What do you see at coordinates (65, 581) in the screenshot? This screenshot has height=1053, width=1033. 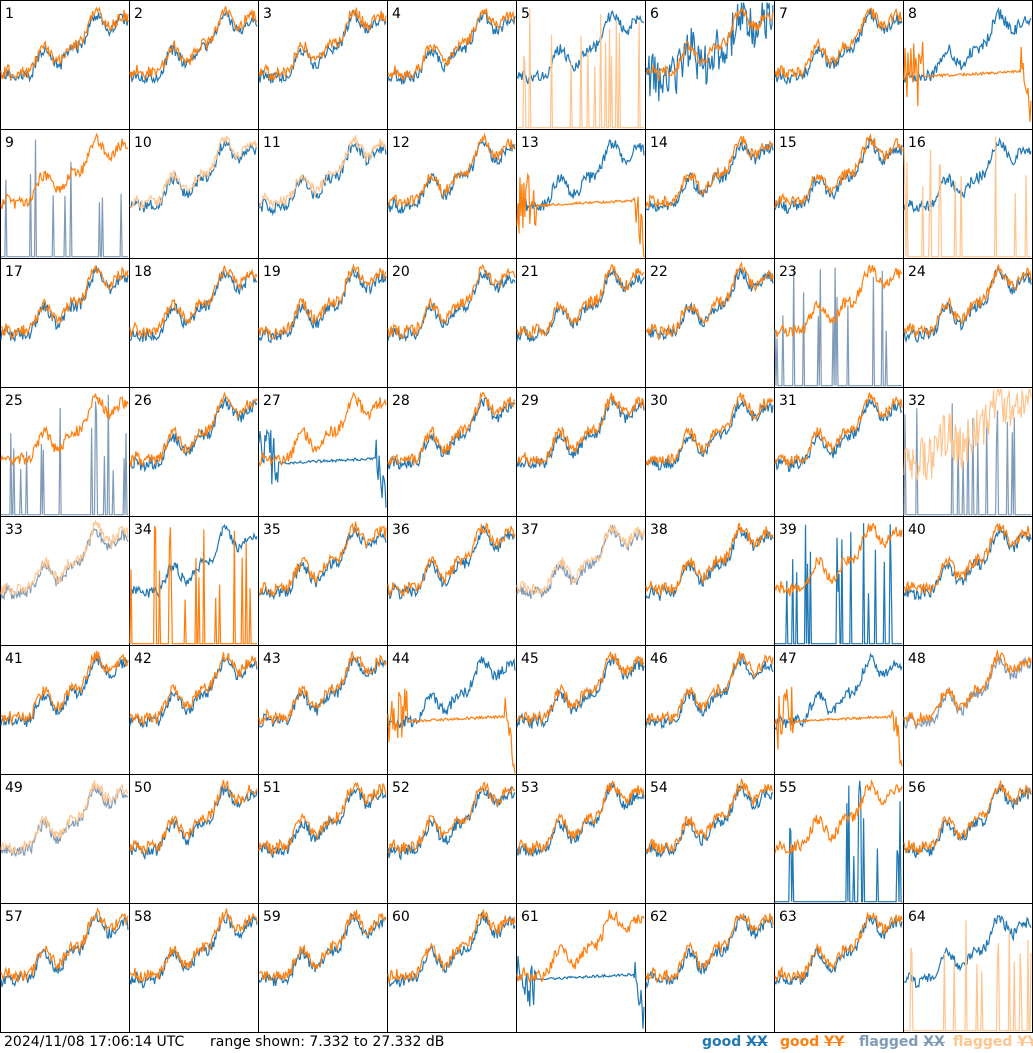 I see `panel-33: 33` at bounding box center [65, 581].